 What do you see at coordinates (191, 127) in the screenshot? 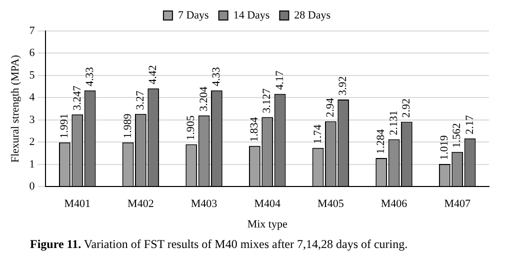
I see `data-label: 1.905` at bounding box center [191, 127].